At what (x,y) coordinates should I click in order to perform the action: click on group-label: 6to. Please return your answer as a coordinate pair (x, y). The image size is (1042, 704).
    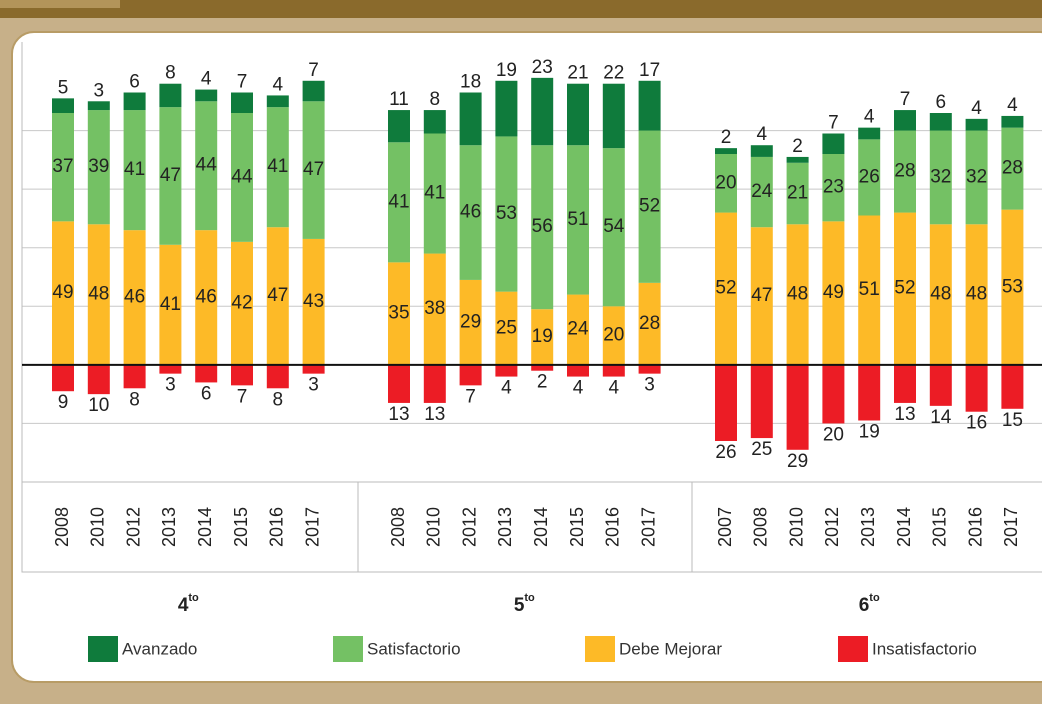
    Looking at the image, I should click on (869, 604).